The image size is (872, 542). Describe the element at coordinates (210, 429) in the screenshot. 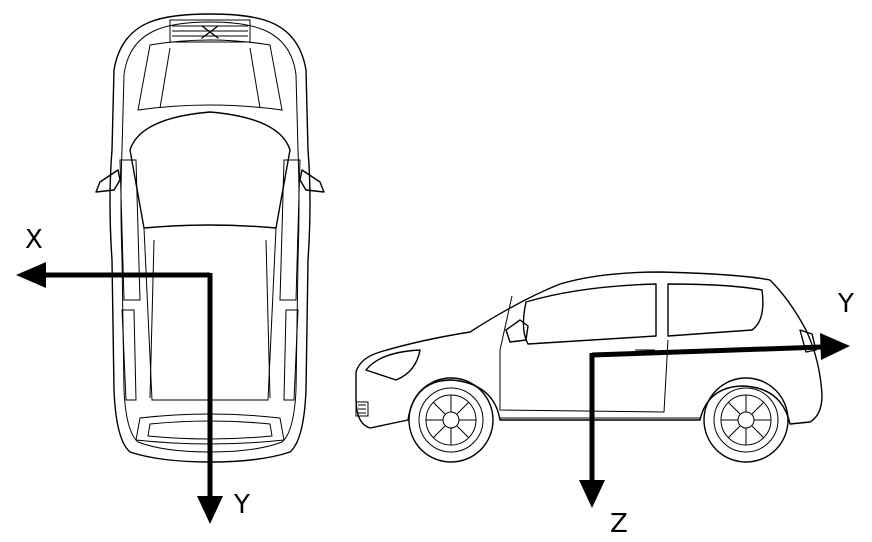

I see `car-top-rear-bumper` at that location.